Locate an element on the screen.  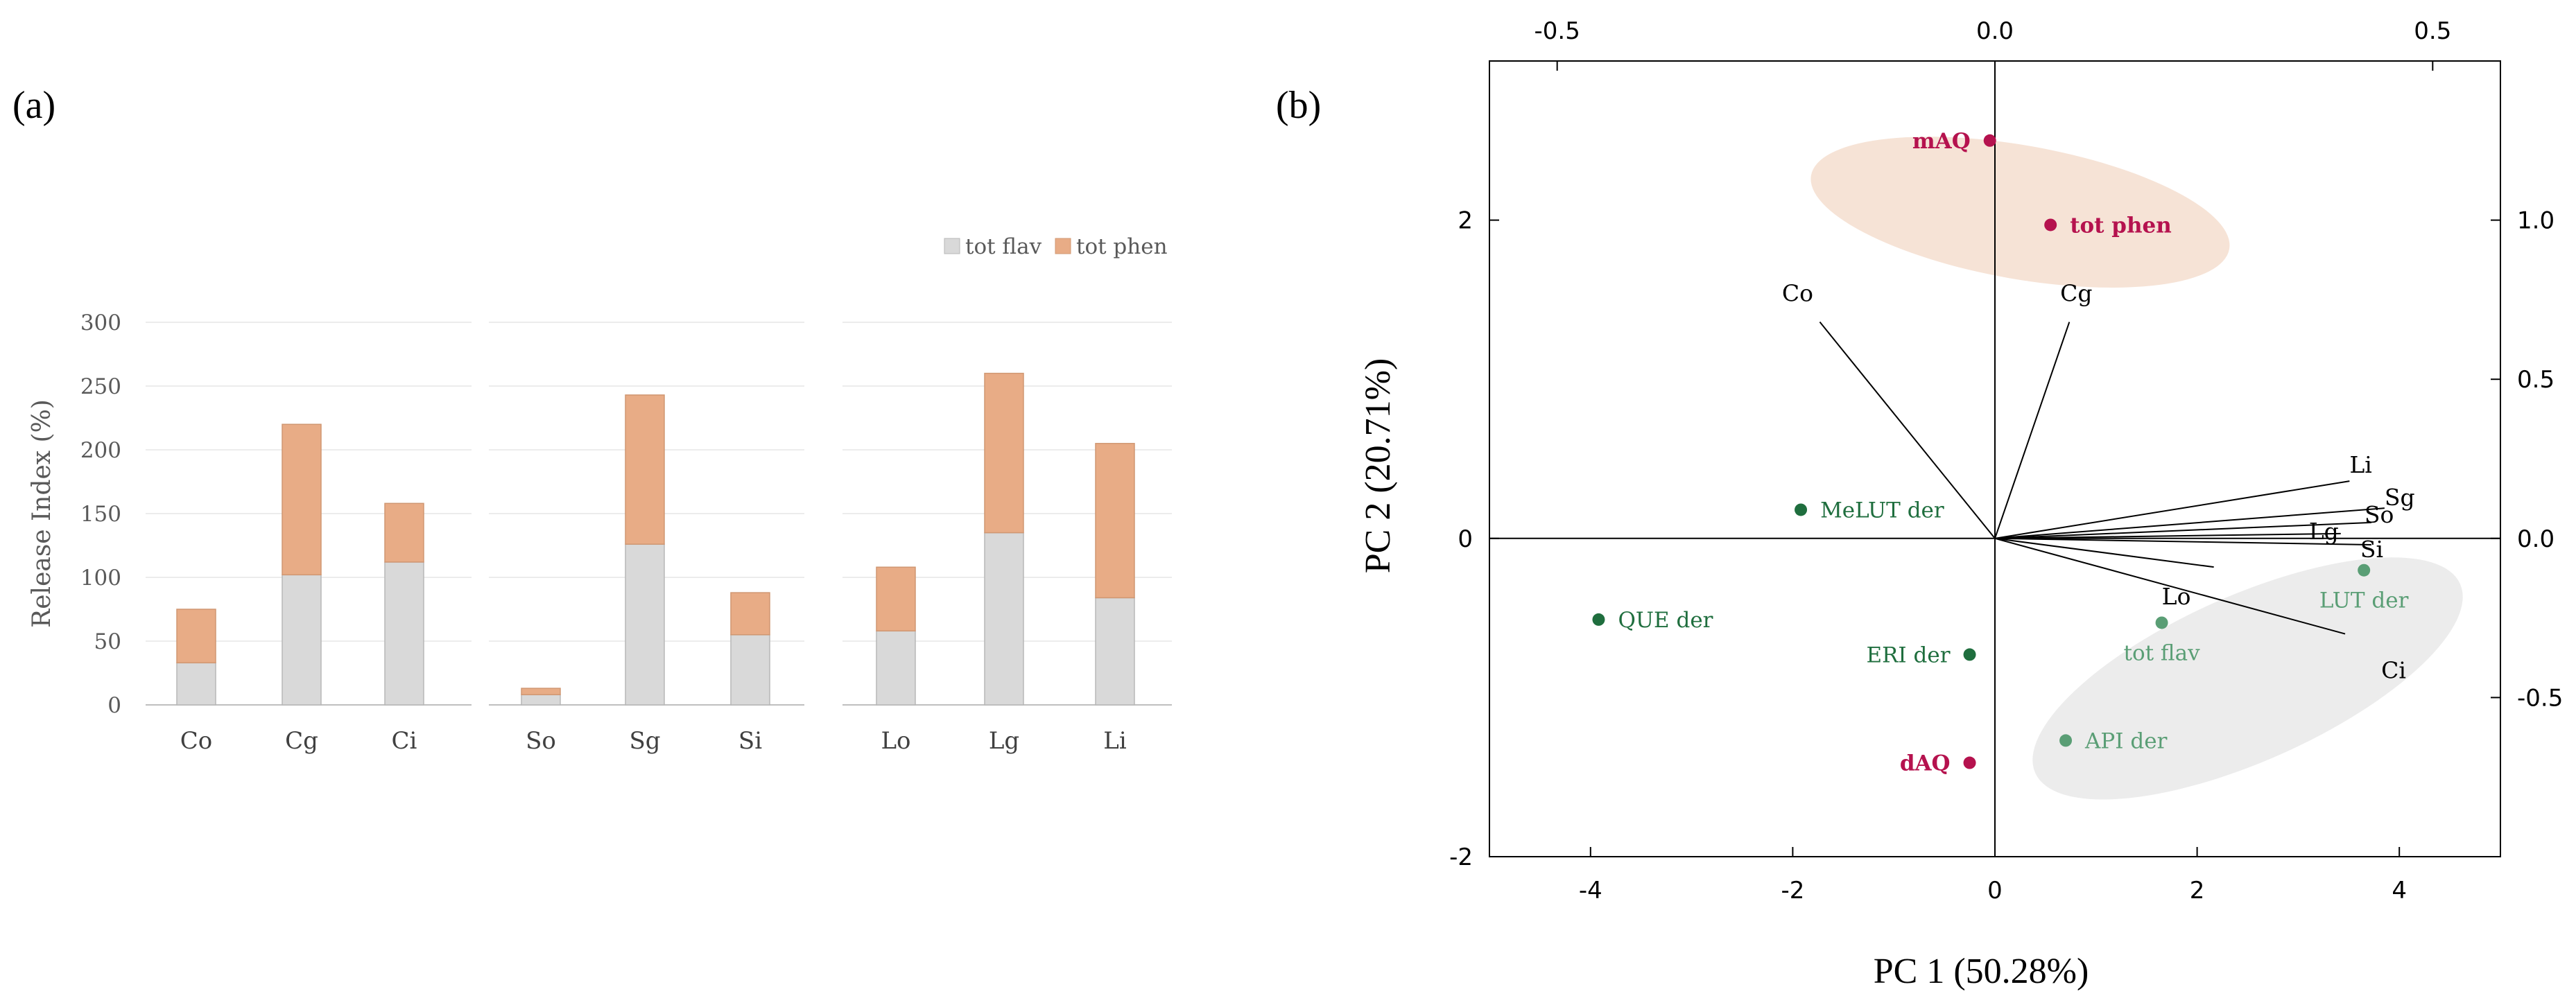
right-y-tick-label: 0.0 is located at coordinates (2536, 539).